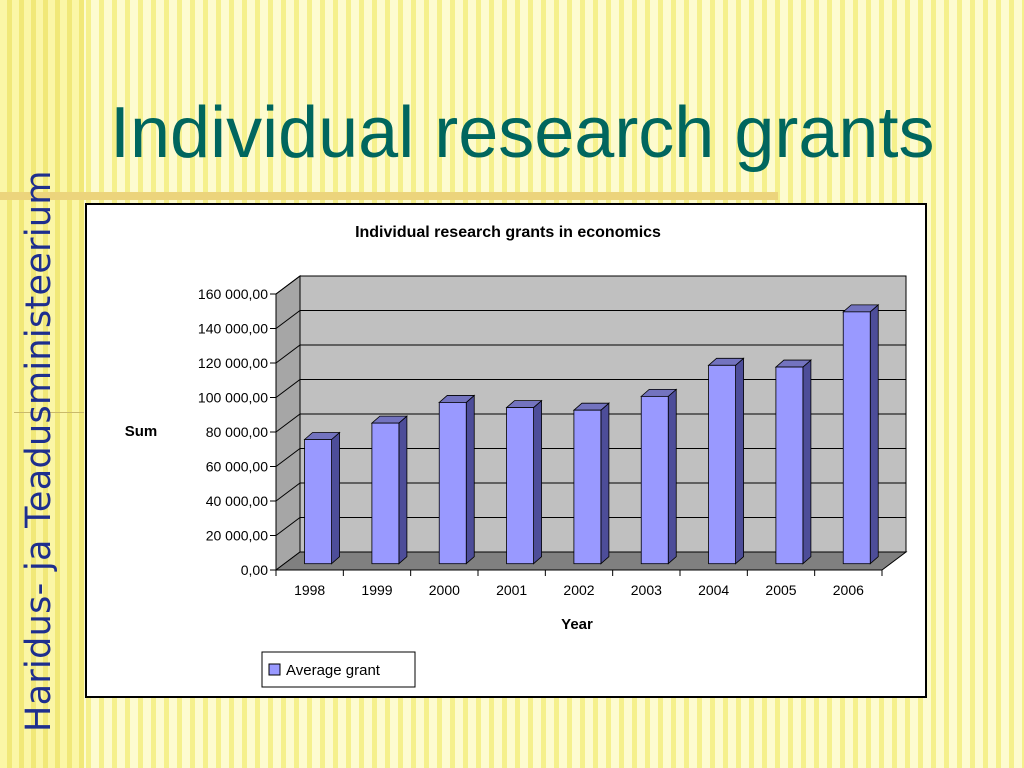 This screenshot has width=1024, height=768. Describe the element at coordinates (237, 501) in the screenshot. I see `y-tick-label: 40 000,00` at that location.